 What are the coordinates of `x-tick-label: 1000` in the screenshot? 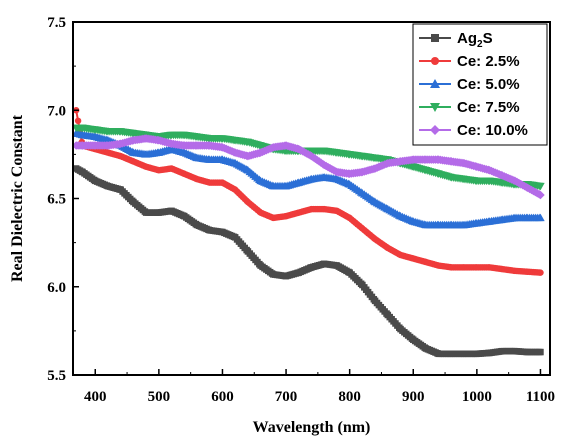 It's located at (477, 397).